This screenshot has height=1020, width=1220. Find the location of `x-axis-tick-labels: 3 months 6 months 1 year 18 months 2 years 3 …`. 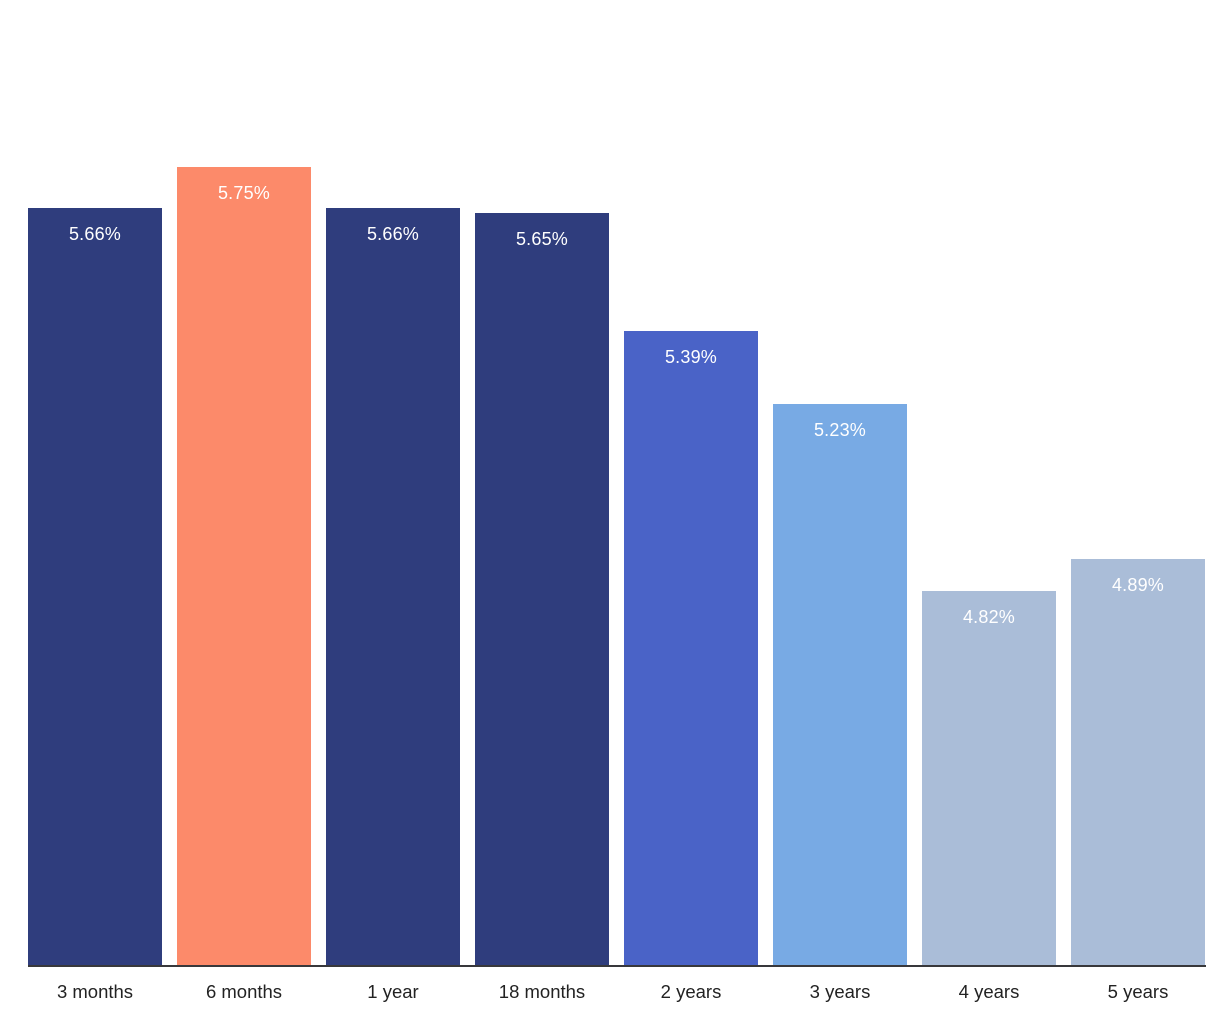

x-axis-tick-labels: 3 months 6 months 1 year 18 months 2 years 3 … is located at coordinates (617, 985).